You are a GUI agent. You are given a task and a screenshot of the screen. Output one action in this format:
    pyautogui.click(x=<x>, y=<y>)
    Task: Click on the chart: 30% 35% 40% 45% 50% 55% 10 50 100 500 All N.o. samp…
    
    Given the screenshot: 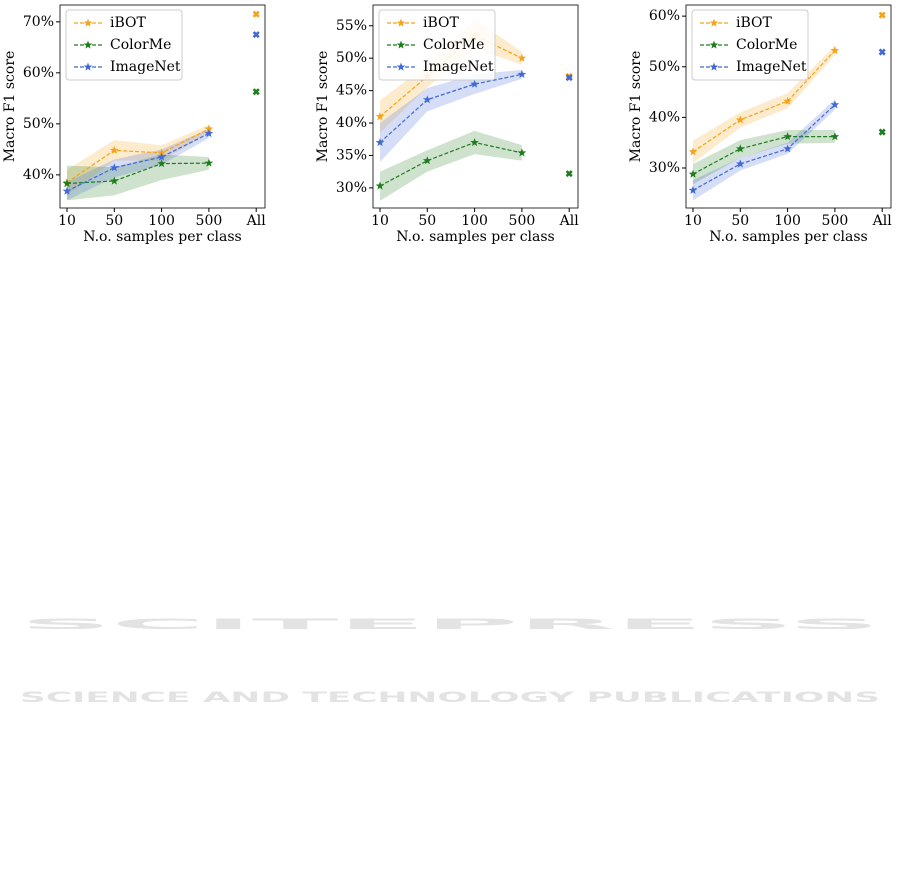 What is the action you would take?
    pyautogui.click(x=447, y=124)
    